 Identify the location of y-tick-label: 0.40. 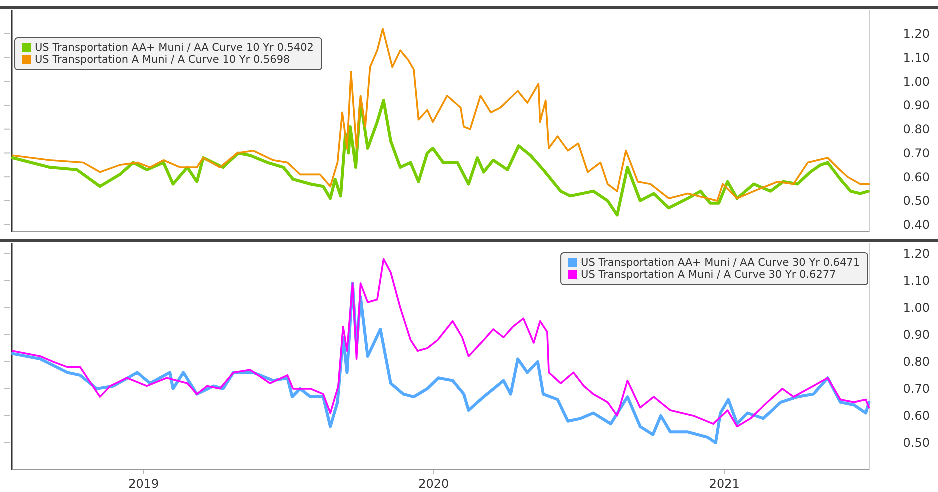
(916, 225).